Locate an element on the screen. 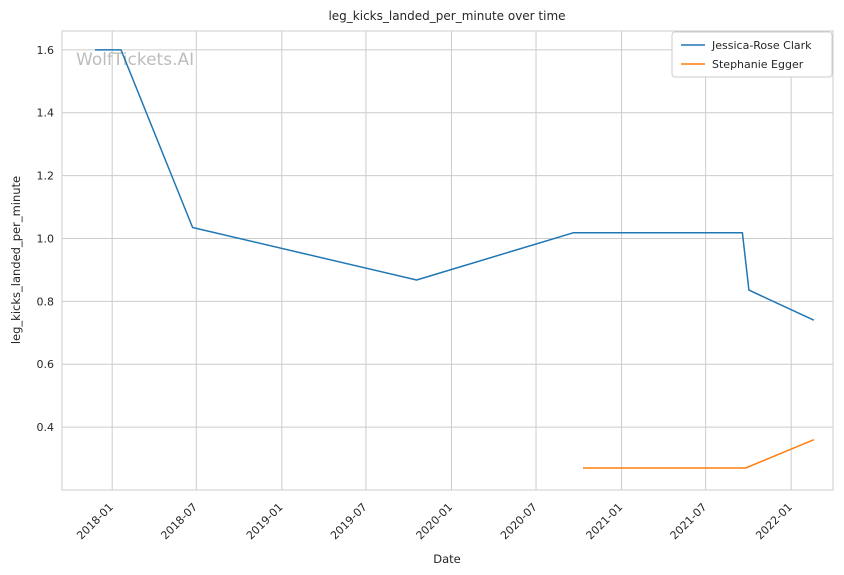  y-tick-label: 1.6 is located at coordinates (46, 50).